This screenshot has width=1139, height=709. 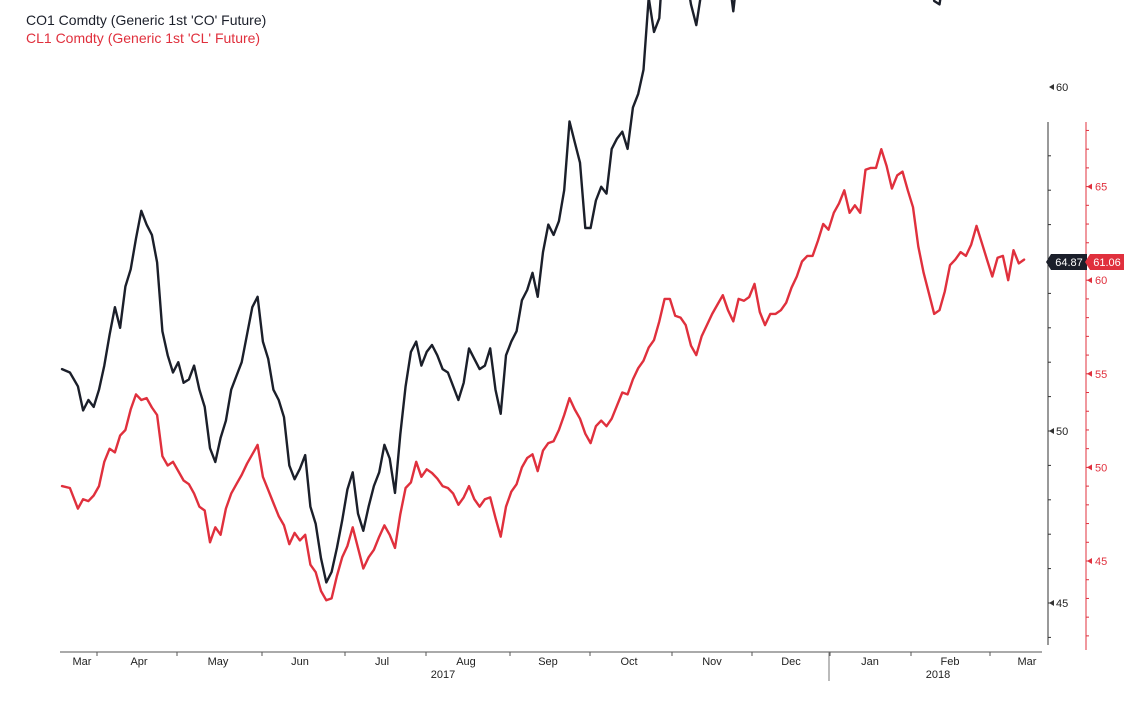 What do you see at coordinates (1107, 263) in the screenshot?
I see `last-value-label-cl1: 61.06` at bounding box center [1107, 263].